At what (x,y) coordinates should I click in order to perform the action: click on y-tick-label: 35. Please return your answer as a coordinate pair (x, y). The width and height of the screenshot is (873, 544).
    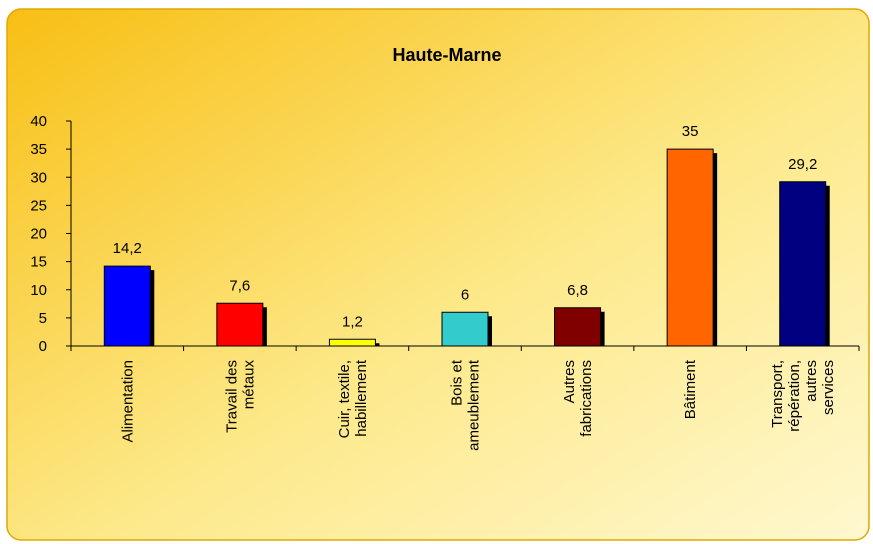
    Looking at the image, I should click on (38, 149).